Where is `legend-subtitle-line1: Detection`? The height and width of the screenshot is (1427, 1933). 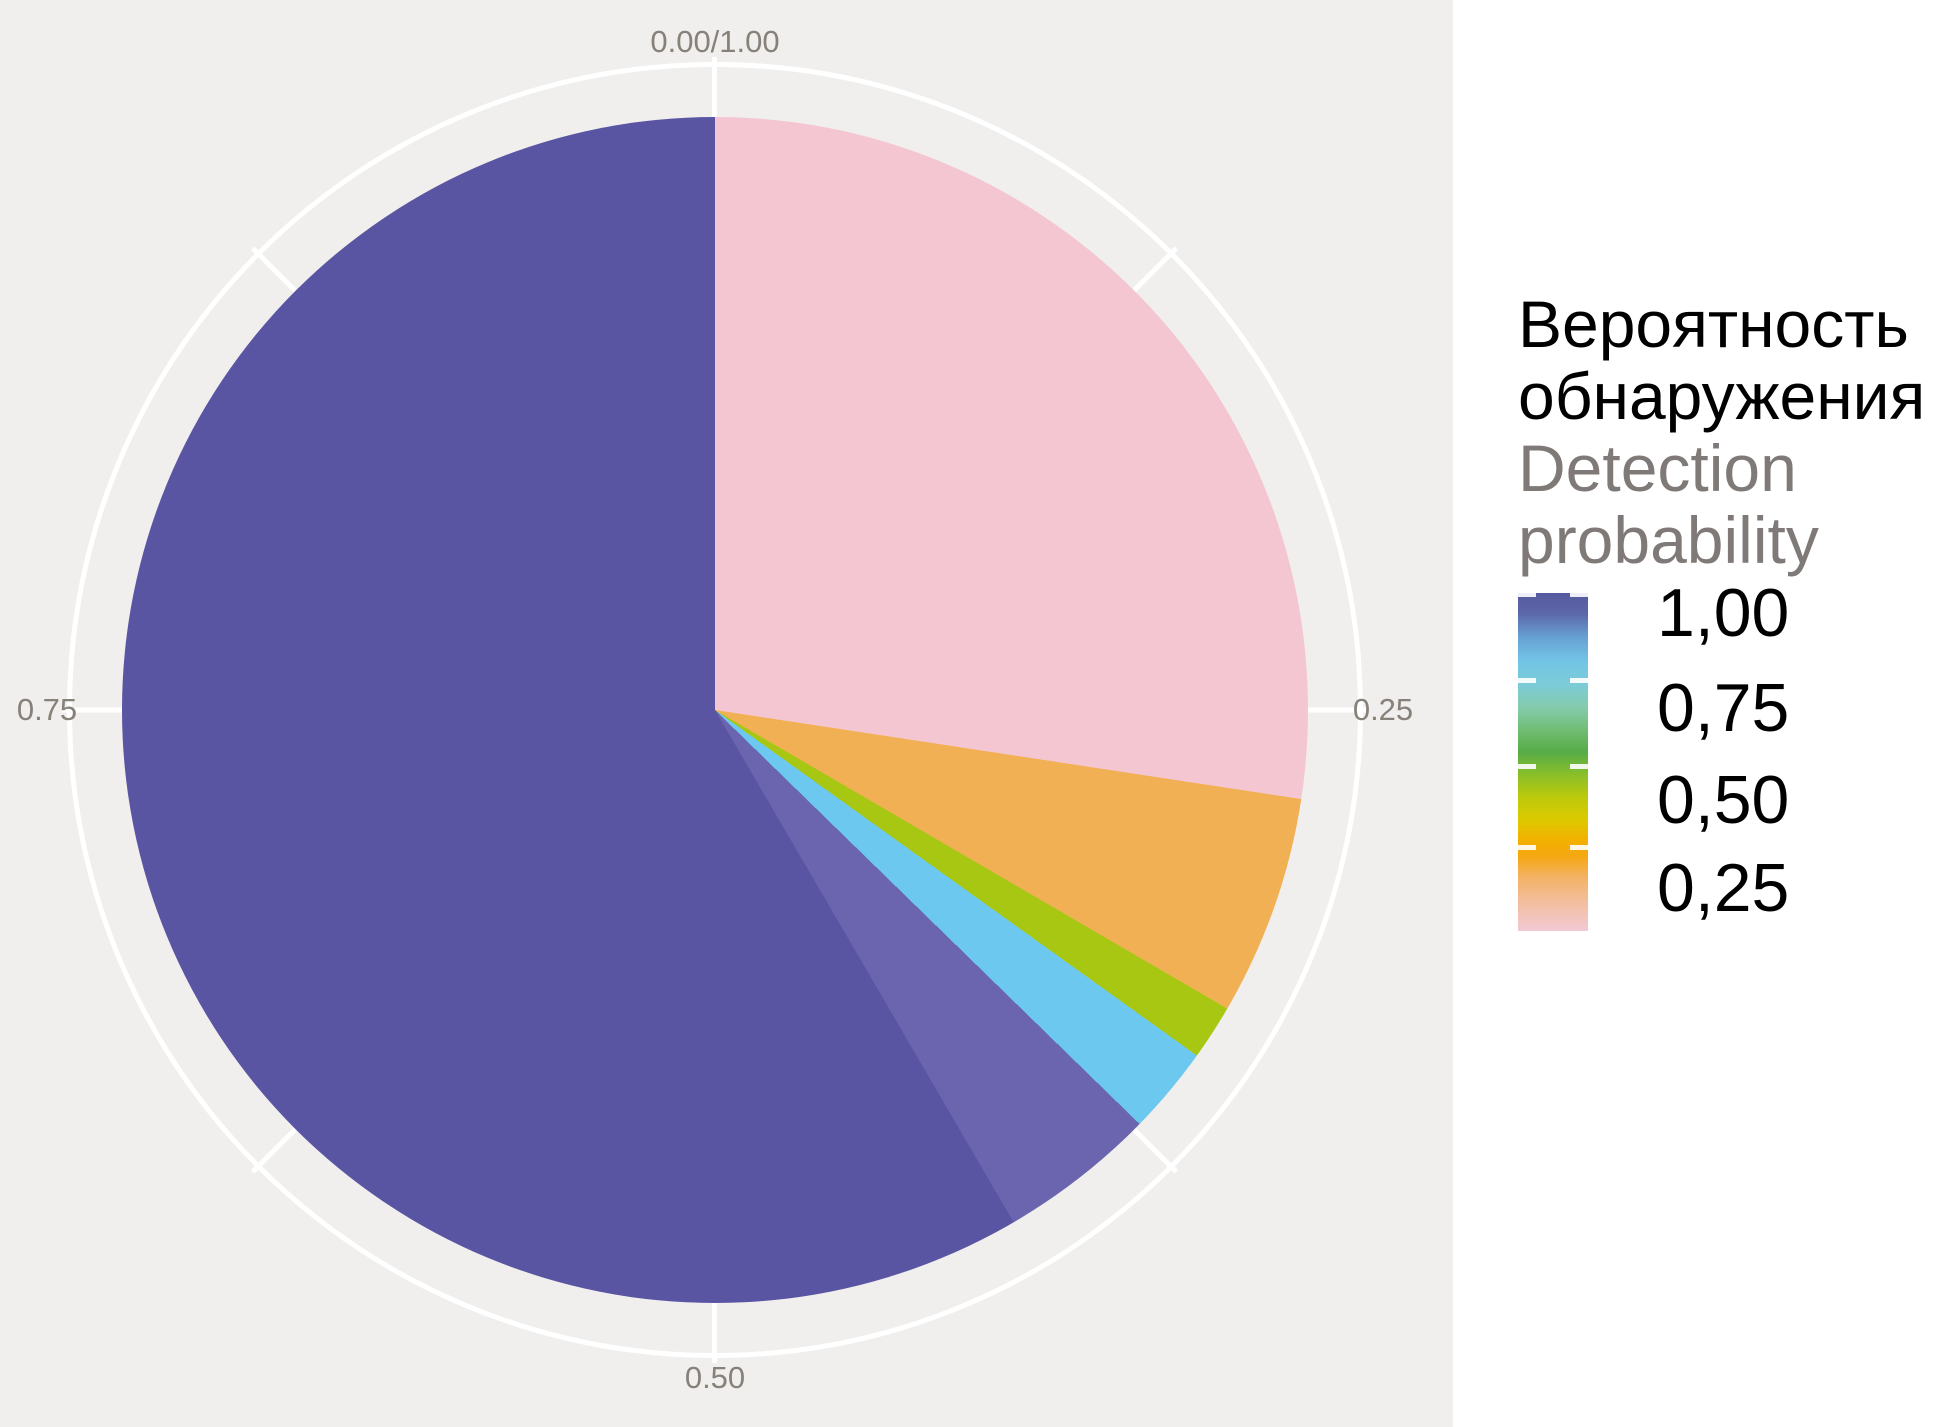 legend-subtitle-line1: Detection is located at coordinates (1657, 468).